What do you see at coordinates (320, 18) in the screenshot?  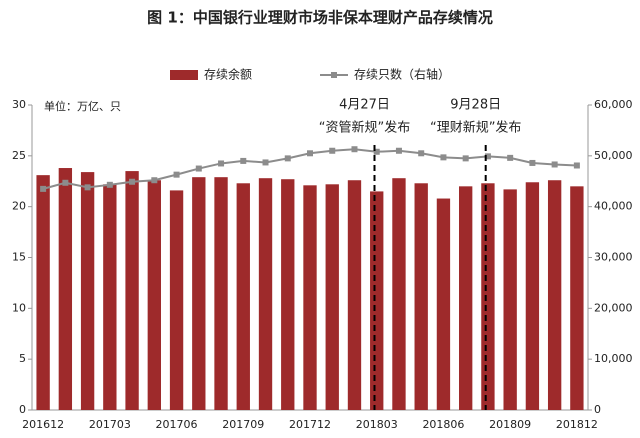 I see `chart-title: 图 1：中国银行业理财市场非保本理财产品存续情况` at bounding box center [320, 18].